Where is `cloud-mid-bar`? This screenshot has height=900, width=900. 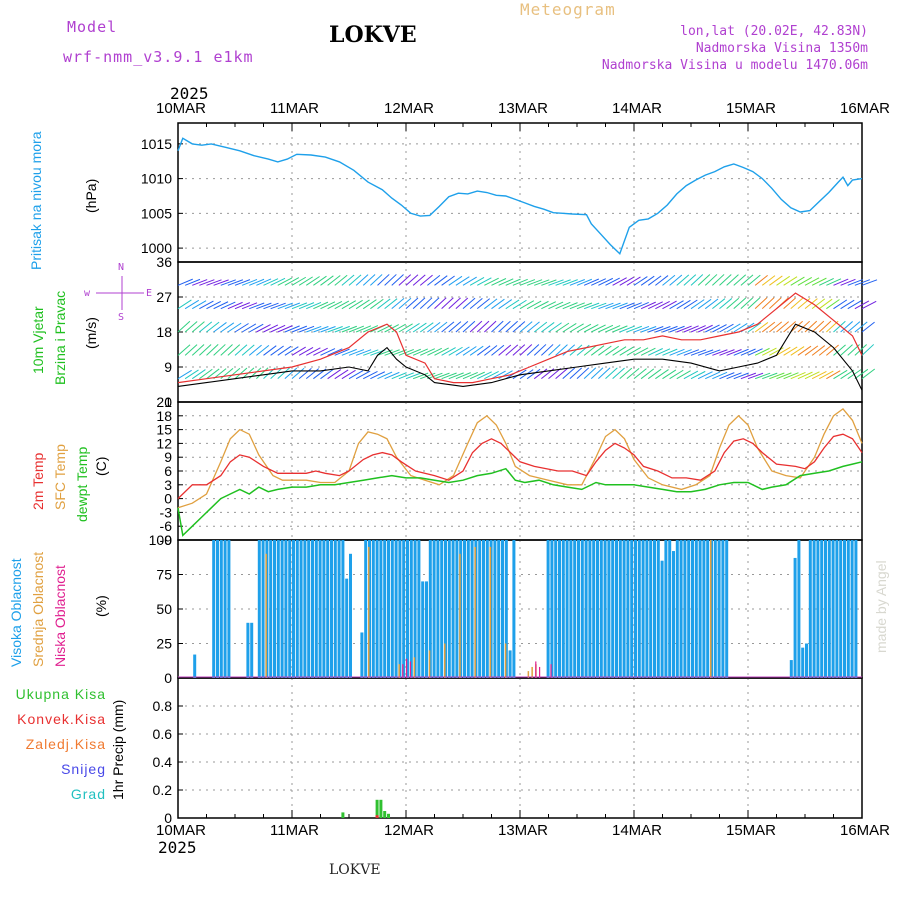 cloud-mid-bar is located at coordinates (536, 671).